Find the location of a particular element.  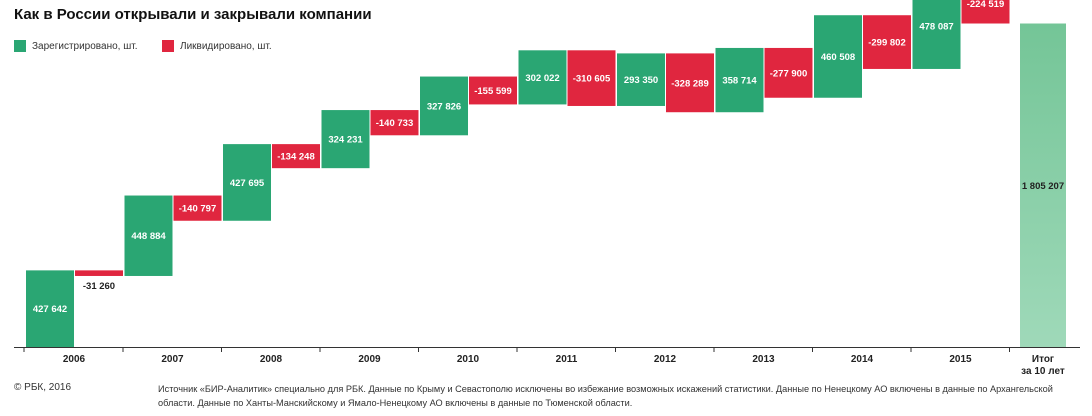

bar-label-liquidated-2014: -299 802 is located at coordinates (887, 43).